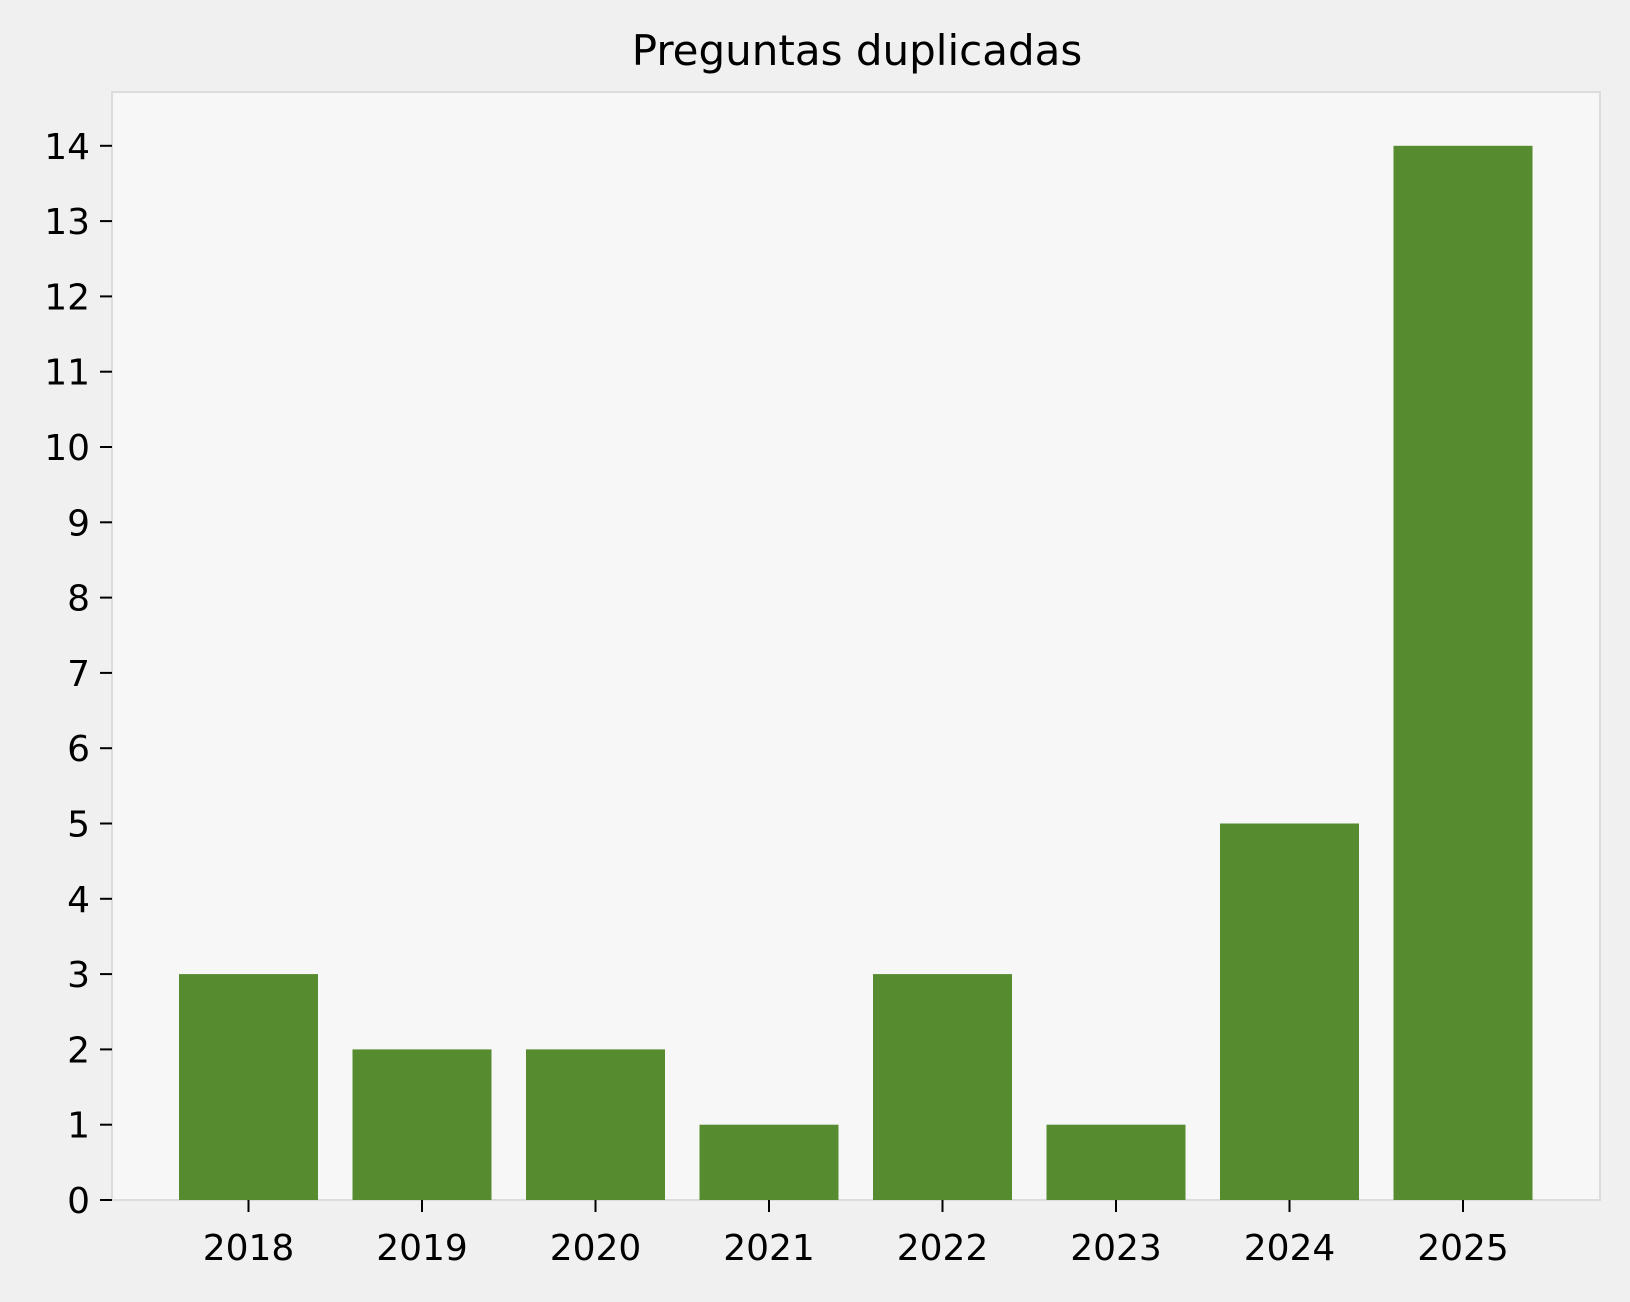 This screenshot has height=1302, width=1630. Describe the element at coordinates (1290, 1248) in the screenshot. I see `x-tick-label-2024: 2024` at that location.